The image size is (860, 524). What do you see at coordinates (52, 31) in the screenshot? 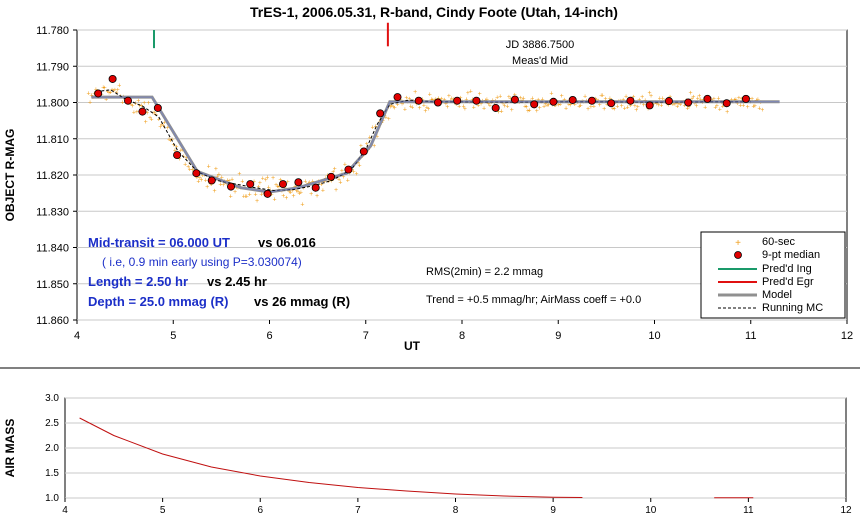
I see `main-y-tick-label: 11.780` at bounding box center [52, 31].